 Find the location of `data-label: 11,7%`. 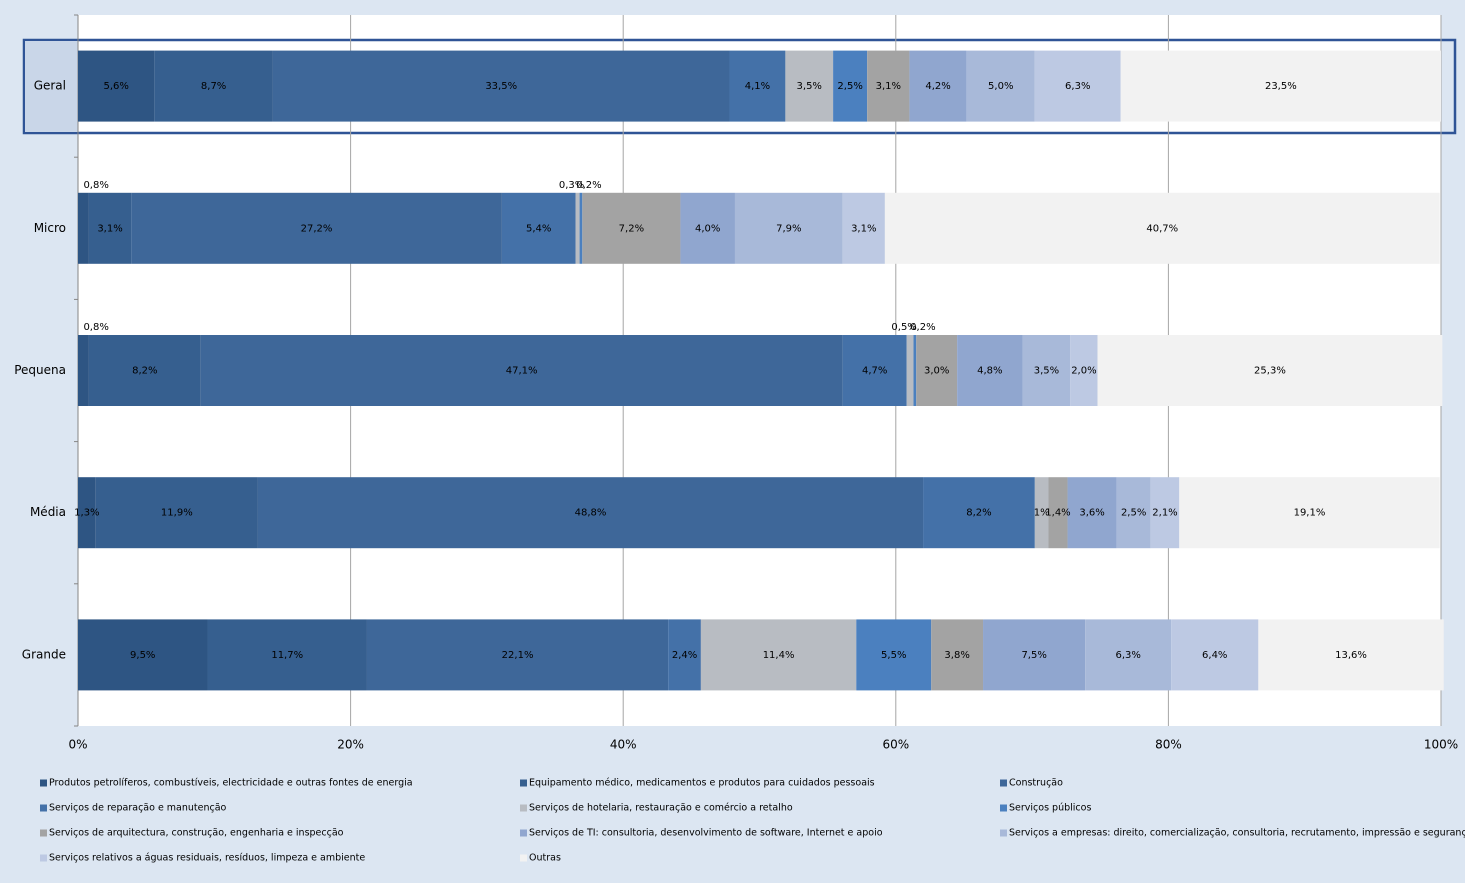

data-label: 11,7% is located at coordinates (287, 655).